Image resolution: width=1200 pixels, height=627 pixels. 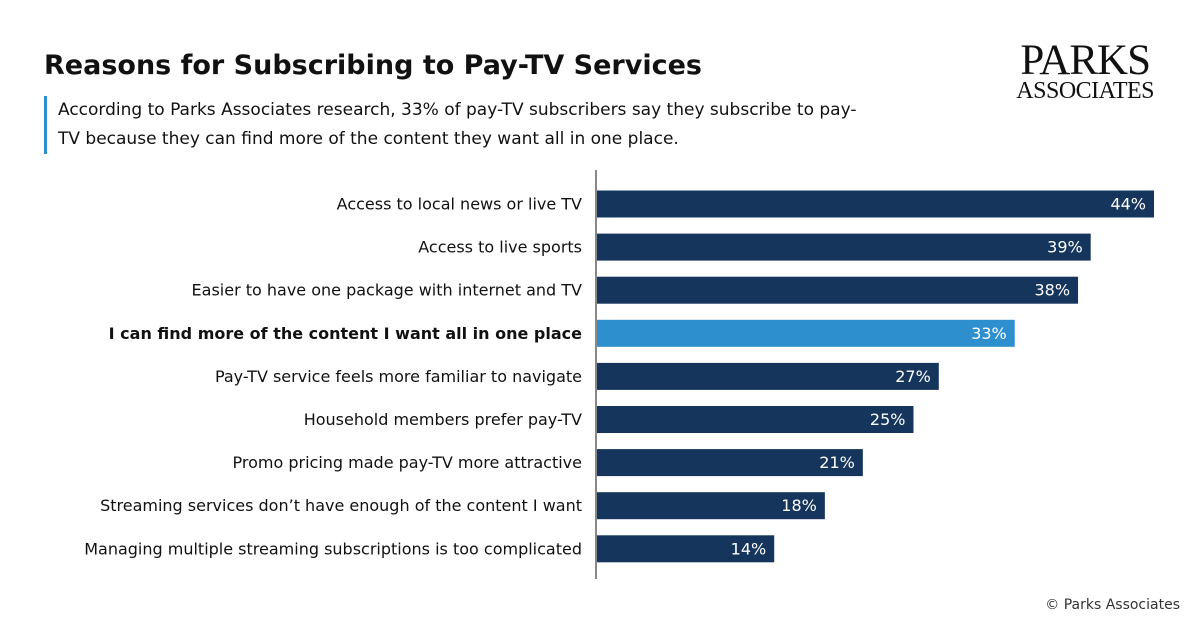 I want to click on logo: PARKS ASSOCIATES, so click(x=1085, y=70).